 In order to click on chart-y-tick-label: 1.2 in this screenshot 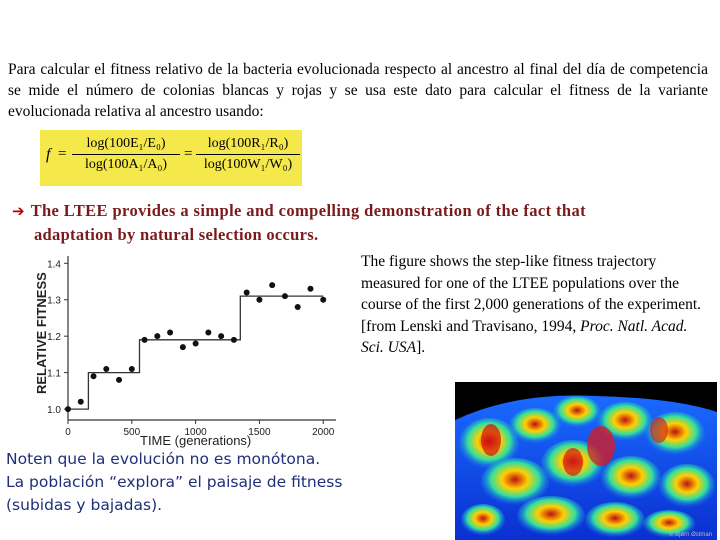, I will do `click(54, 337)`.